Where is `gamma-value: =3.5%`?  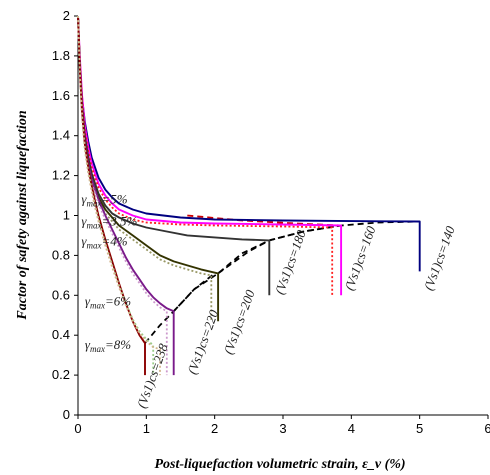
gamma-value: =3.5% is located at coordinates (120, 220).